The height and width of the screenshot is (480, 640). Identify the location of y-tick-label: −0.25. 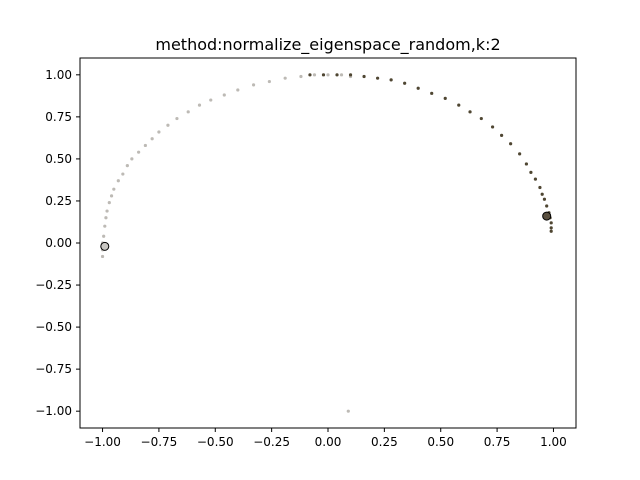
(53, 285).